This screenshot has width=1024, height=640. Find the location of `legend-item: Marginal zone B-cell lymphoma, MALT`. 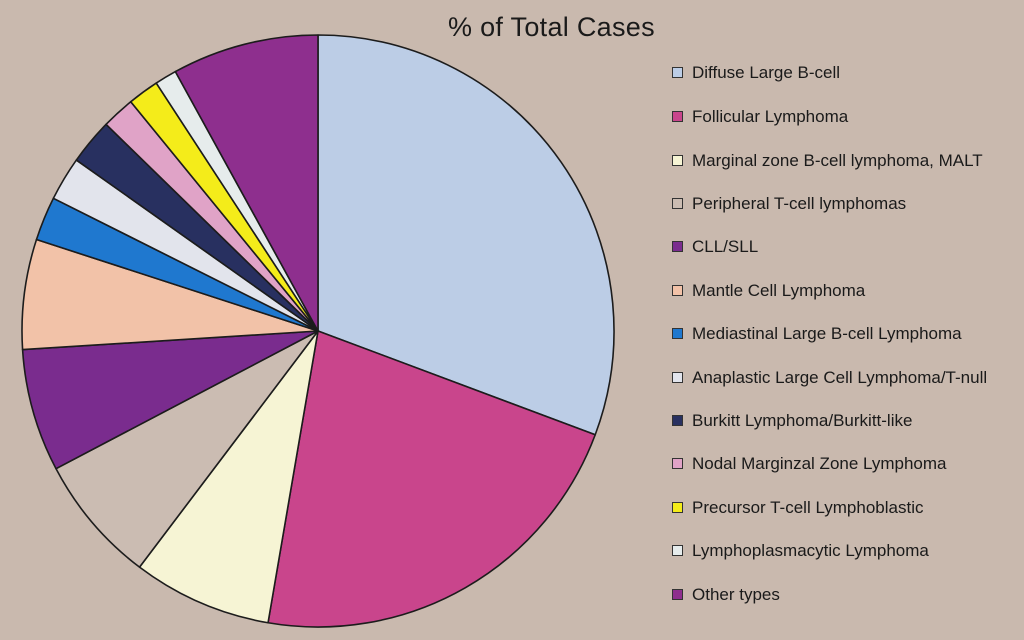

legend-item: Marginal zone B-cell lymphoma, MALT is located at coordinates (844, 161).